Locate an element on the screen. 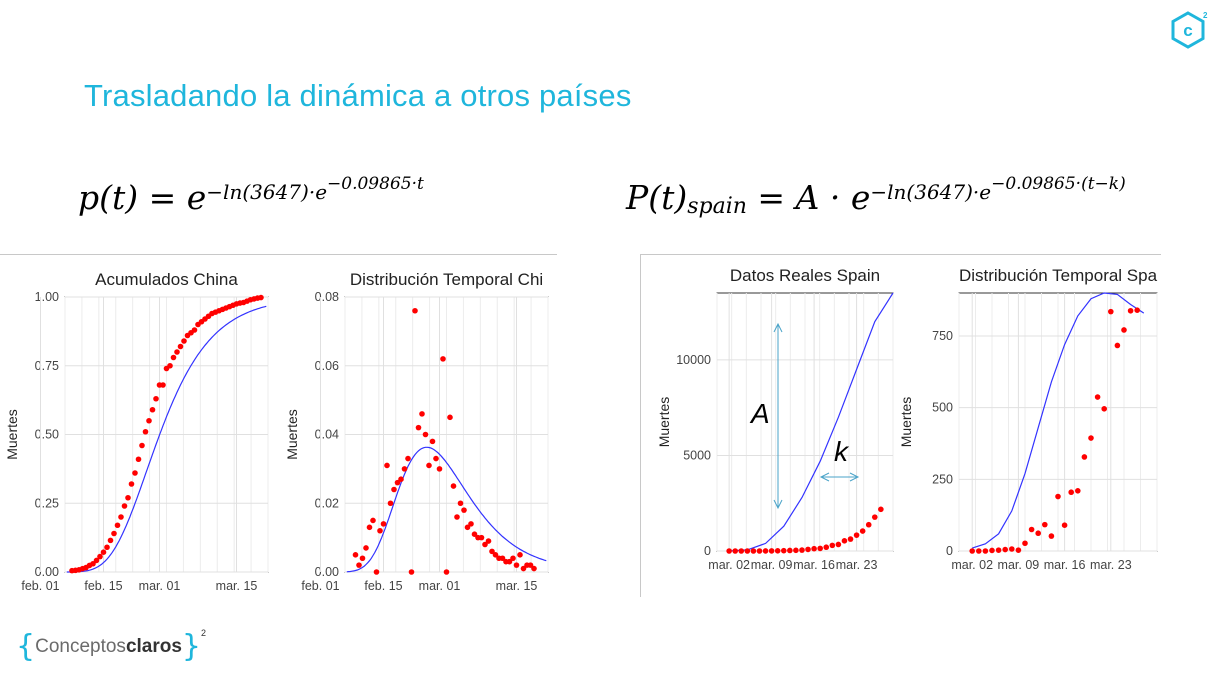  spain-distribution-ylabel: Muertes is located at coordinates (906, 422).